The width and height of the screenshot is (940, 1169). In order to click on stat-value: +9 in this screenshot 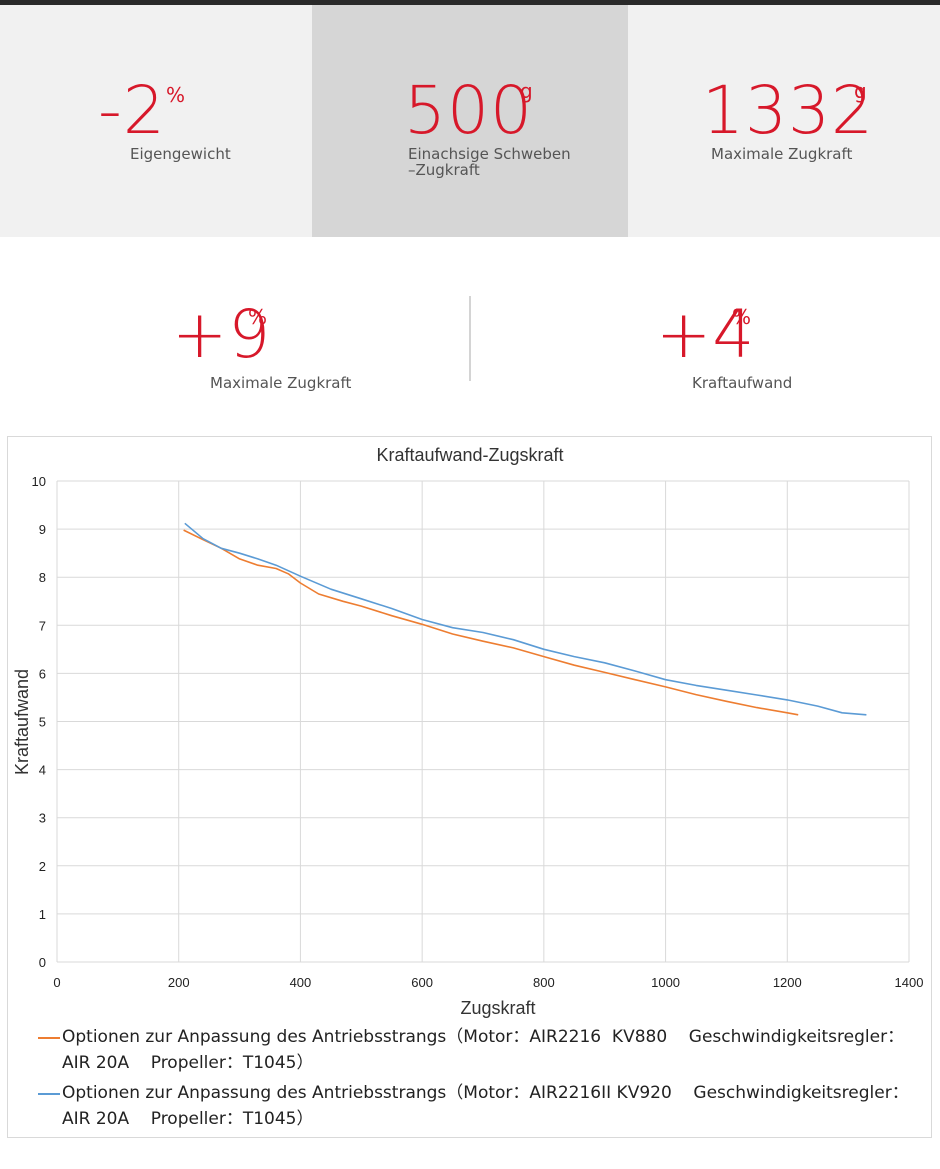, I will do `click(222, 334)`.